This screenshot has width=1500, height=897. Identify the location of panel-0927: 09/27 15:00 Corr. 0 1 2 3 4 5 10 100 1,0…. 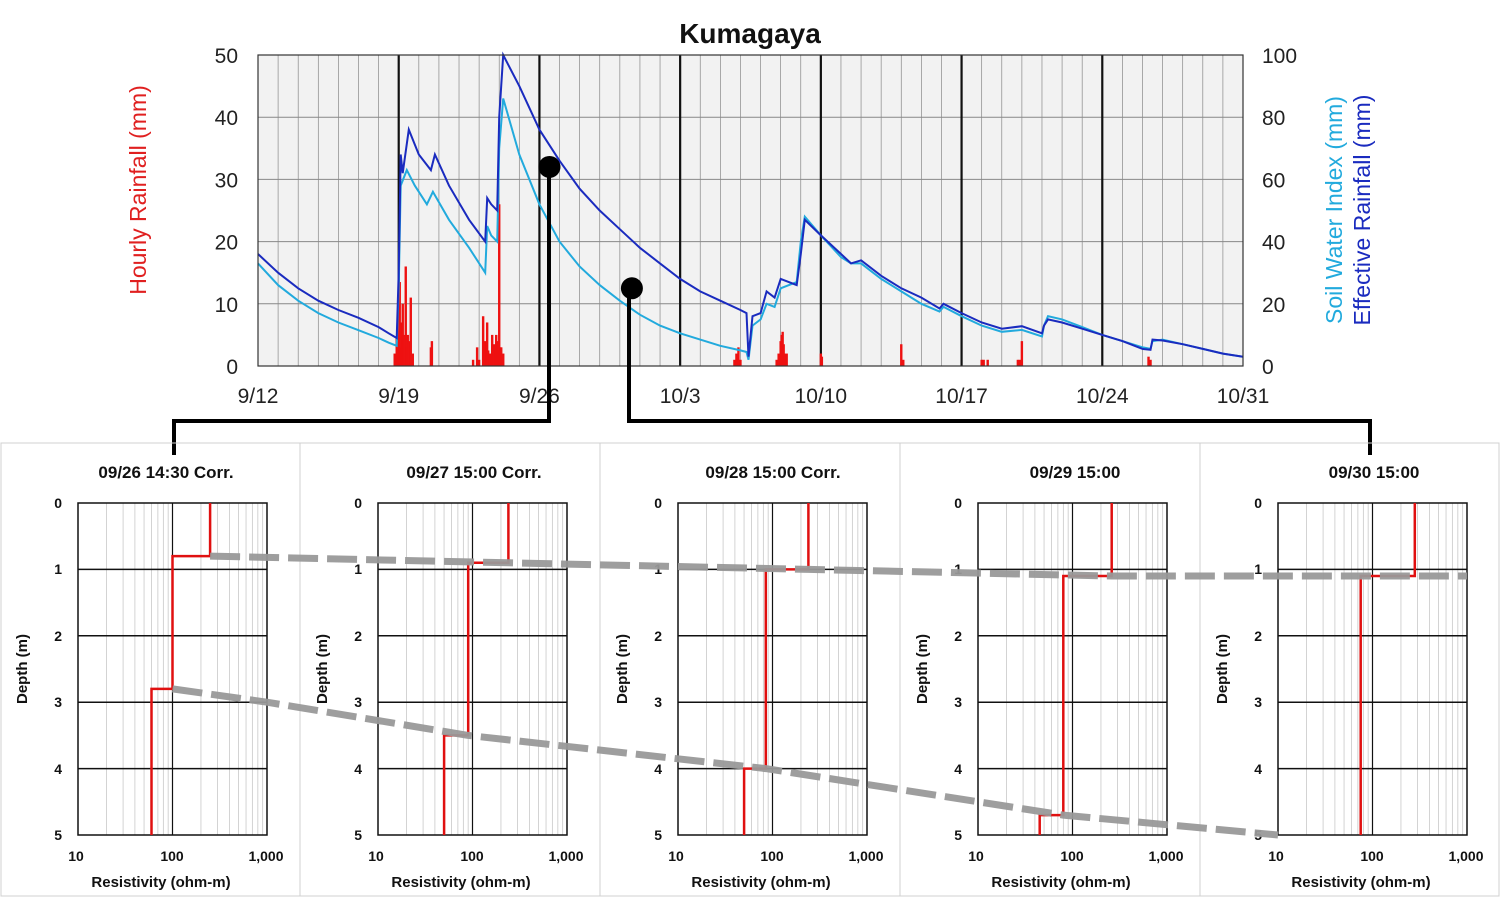
(449, 677).